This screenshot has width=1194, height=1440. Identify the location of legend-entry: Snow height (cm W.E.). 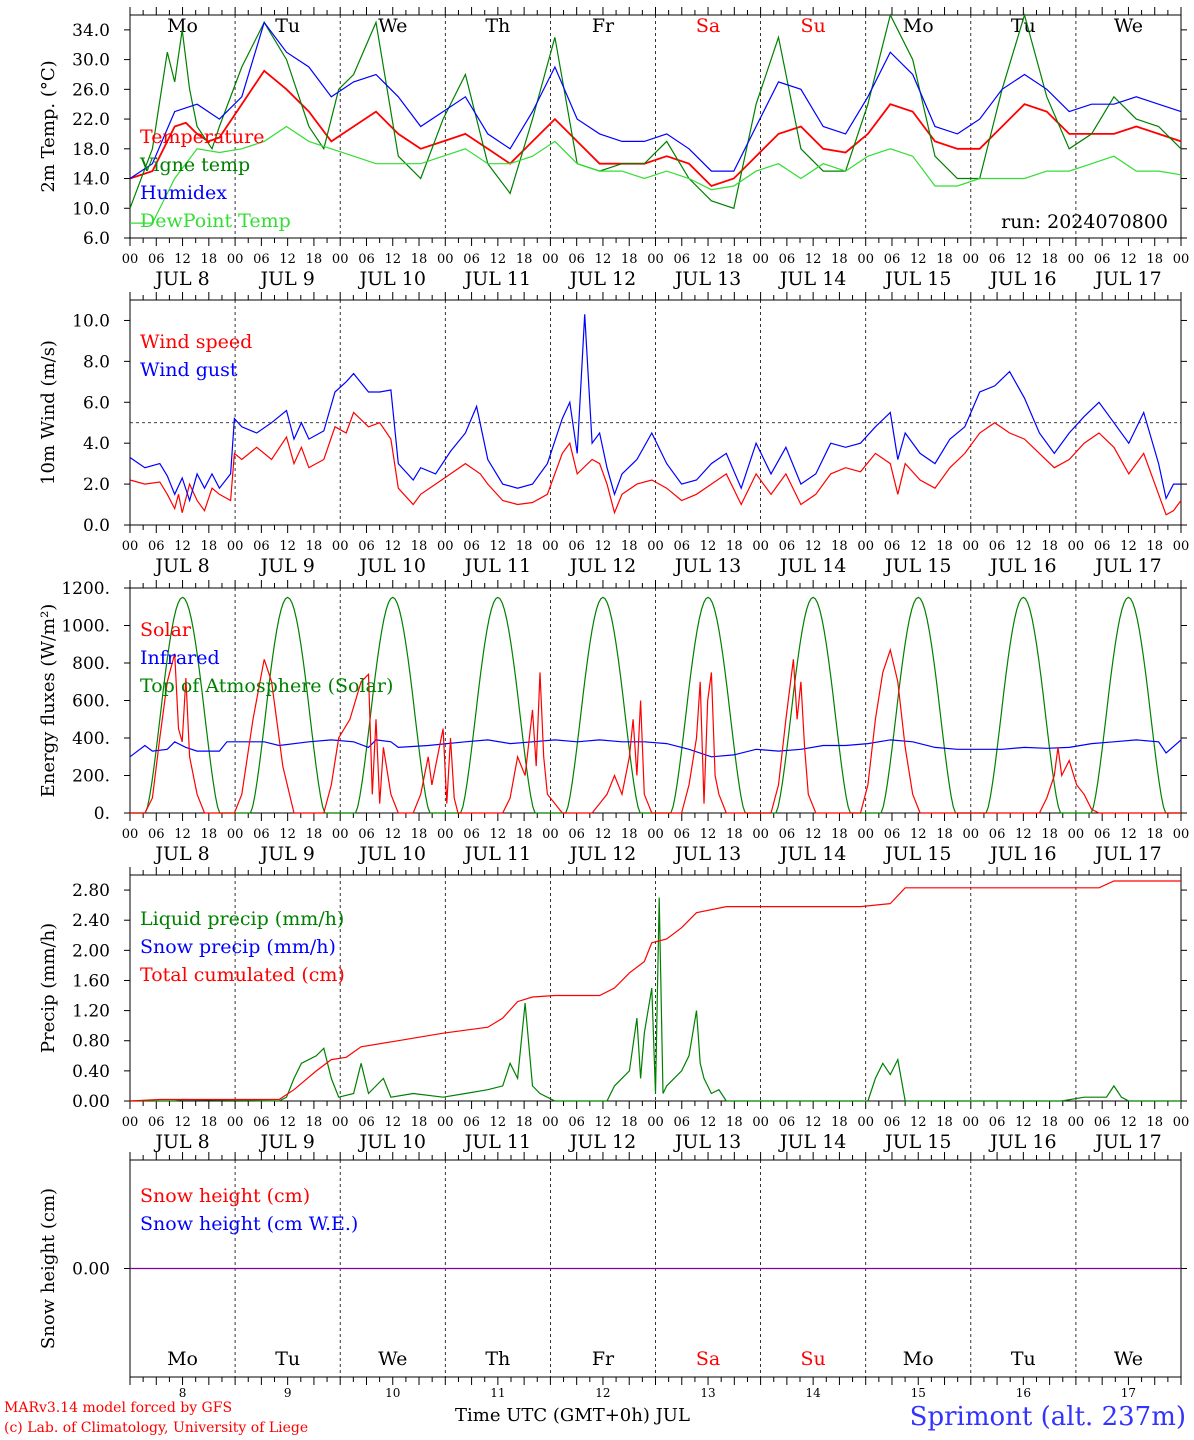
(249, 1224).